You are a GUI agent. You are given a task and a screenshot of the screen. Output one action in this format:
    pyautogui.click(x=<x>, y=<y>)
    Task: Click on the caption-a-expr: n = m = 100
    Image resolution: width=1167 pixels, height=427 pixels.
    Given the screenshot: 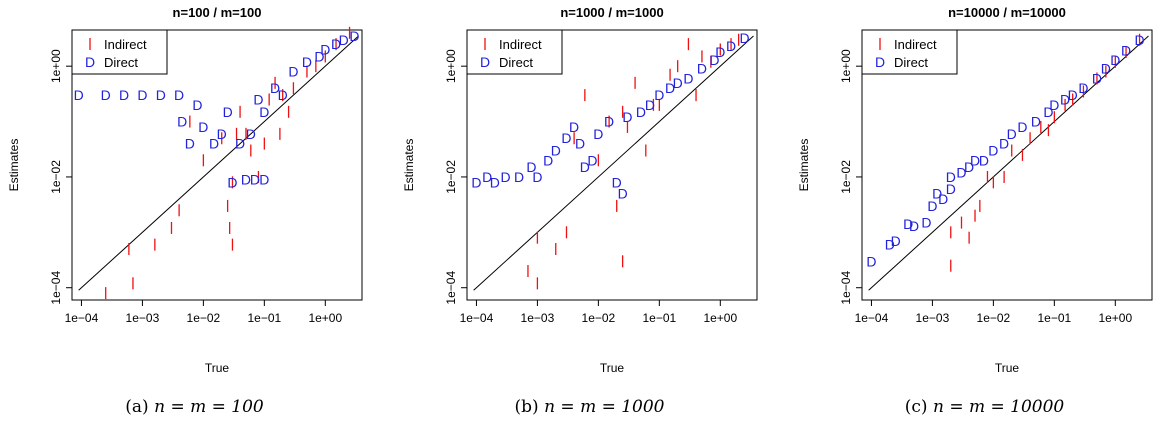 What is the action you would take?
    pyautogui.click(x=209, y=407)
    